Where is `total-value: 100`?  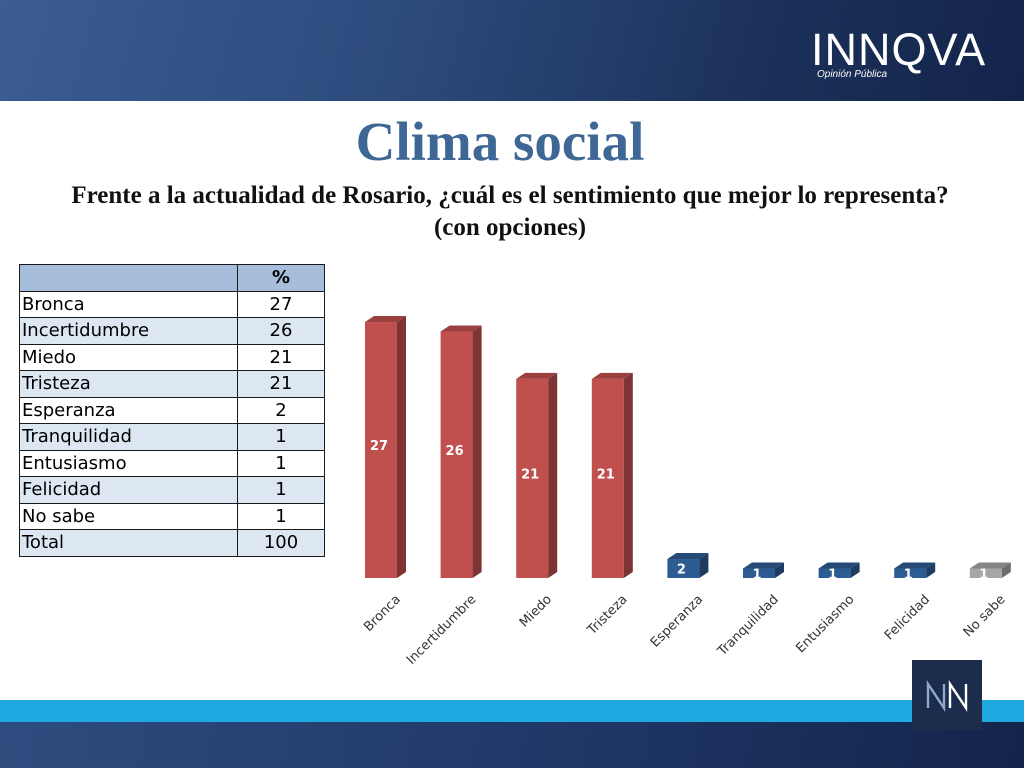 total-value: 100 is located at coordinates (281, 543).